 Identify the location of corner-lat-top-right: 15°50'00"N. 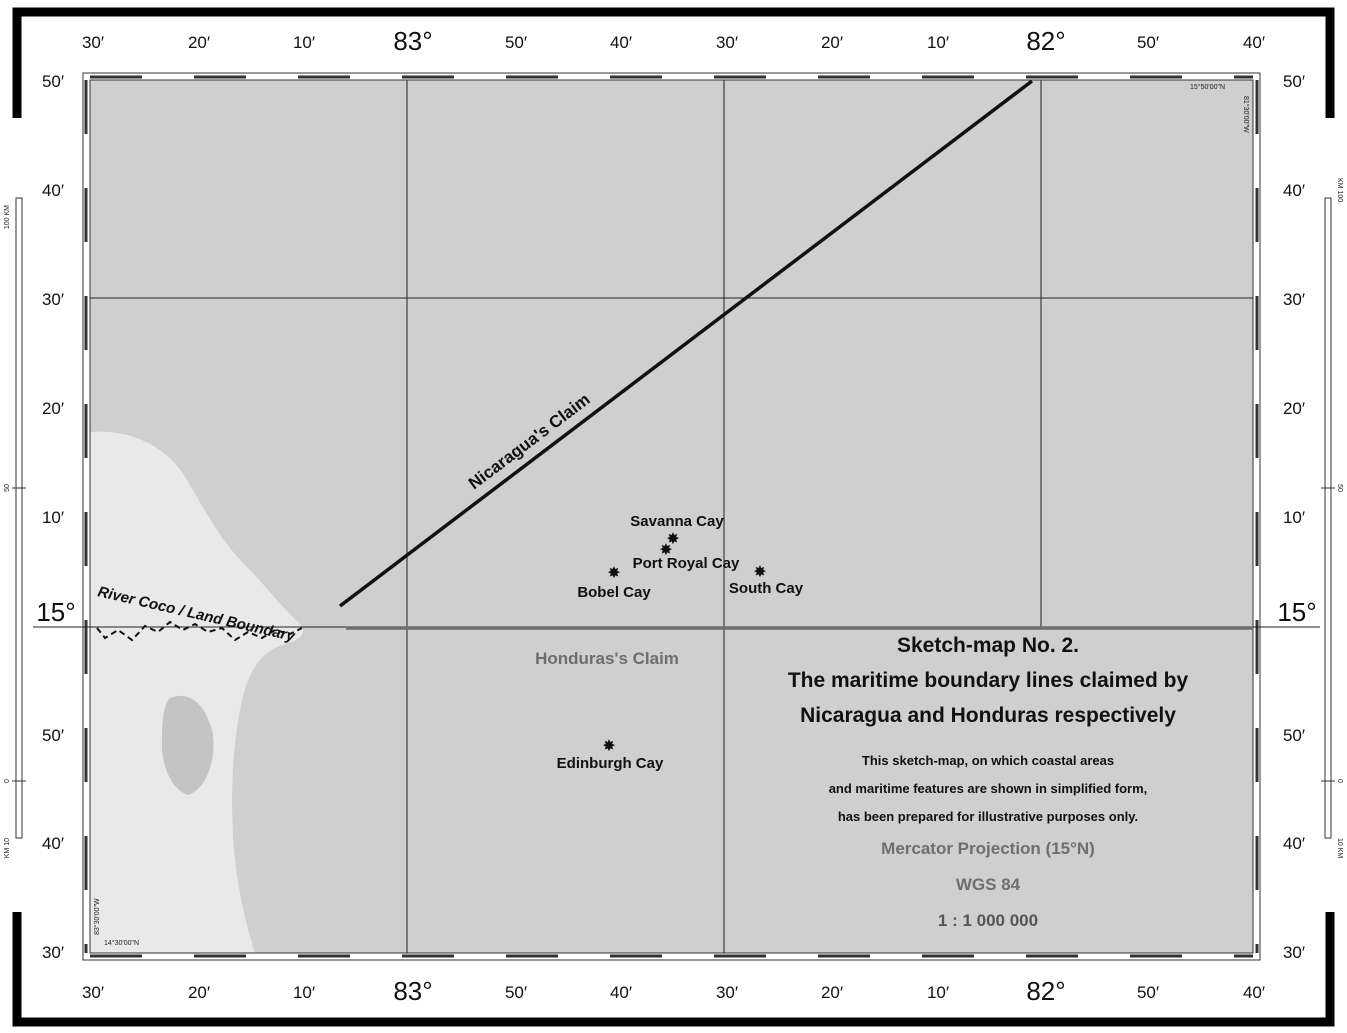
(1207, 87).